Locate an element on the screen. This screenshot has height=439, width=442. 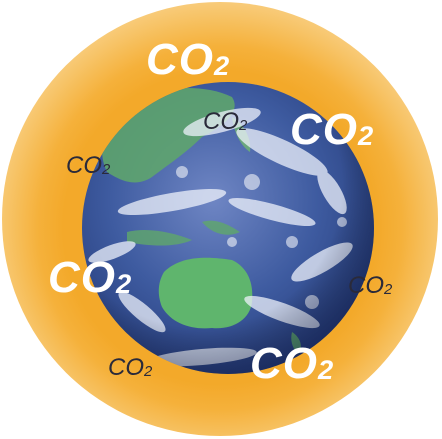
co2-label-bottom-left: CO2 is located at coordinates (130, 367).